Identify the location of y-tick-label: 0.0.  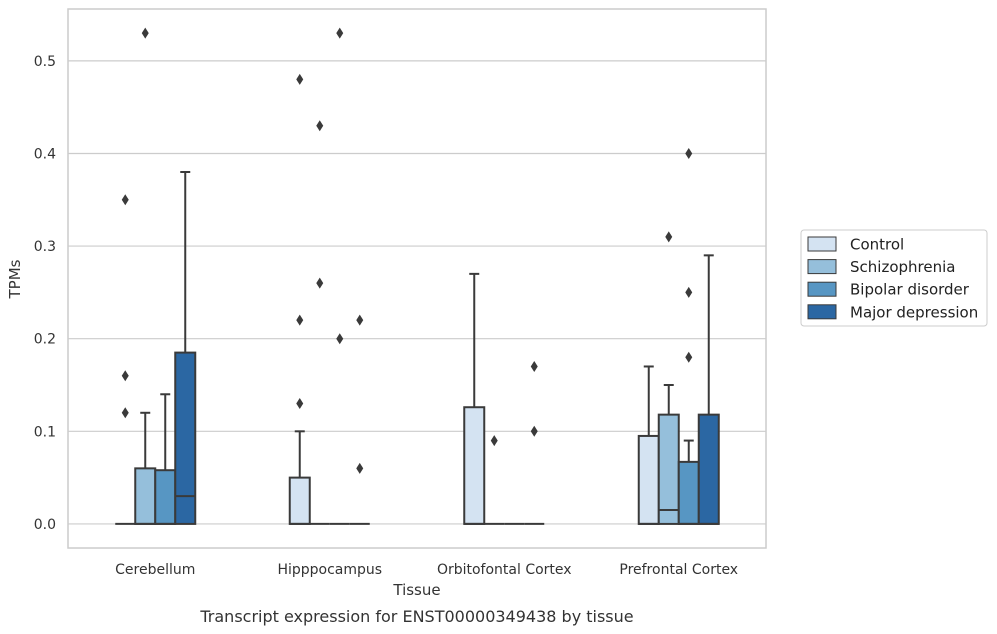
(45, 525).